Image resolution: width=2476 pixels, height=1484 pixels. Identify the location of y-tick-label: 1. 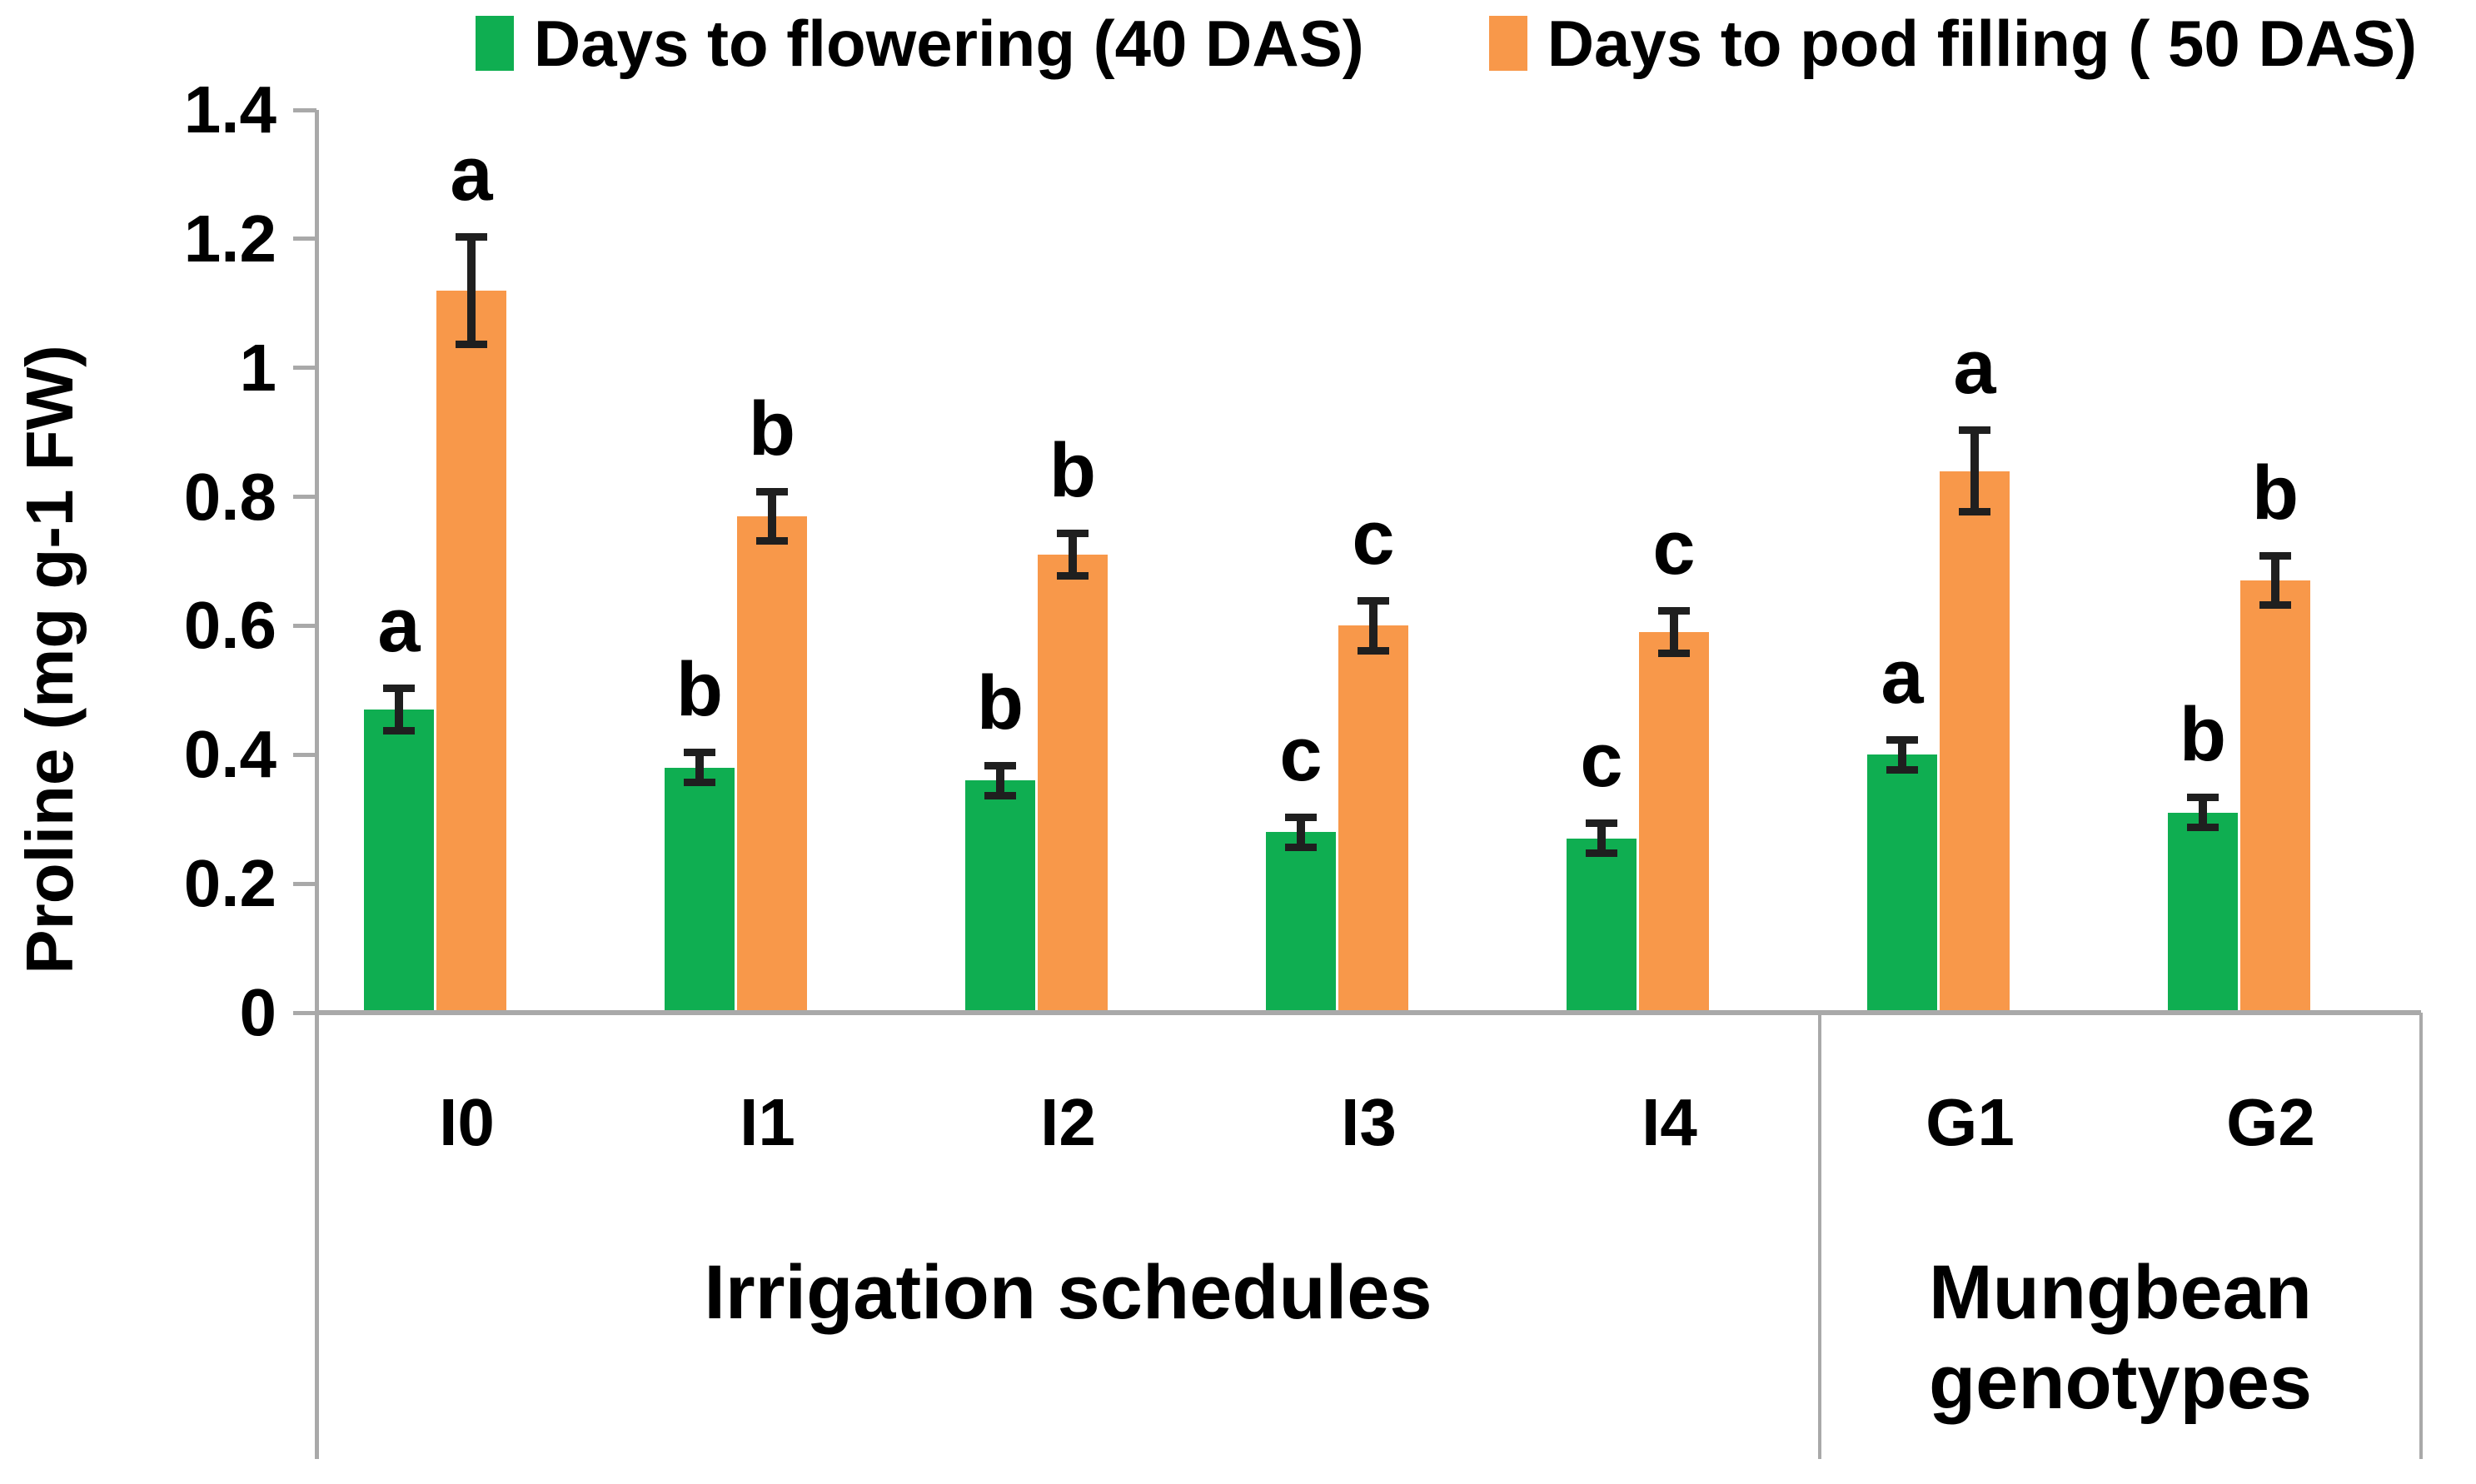
(258, 367).